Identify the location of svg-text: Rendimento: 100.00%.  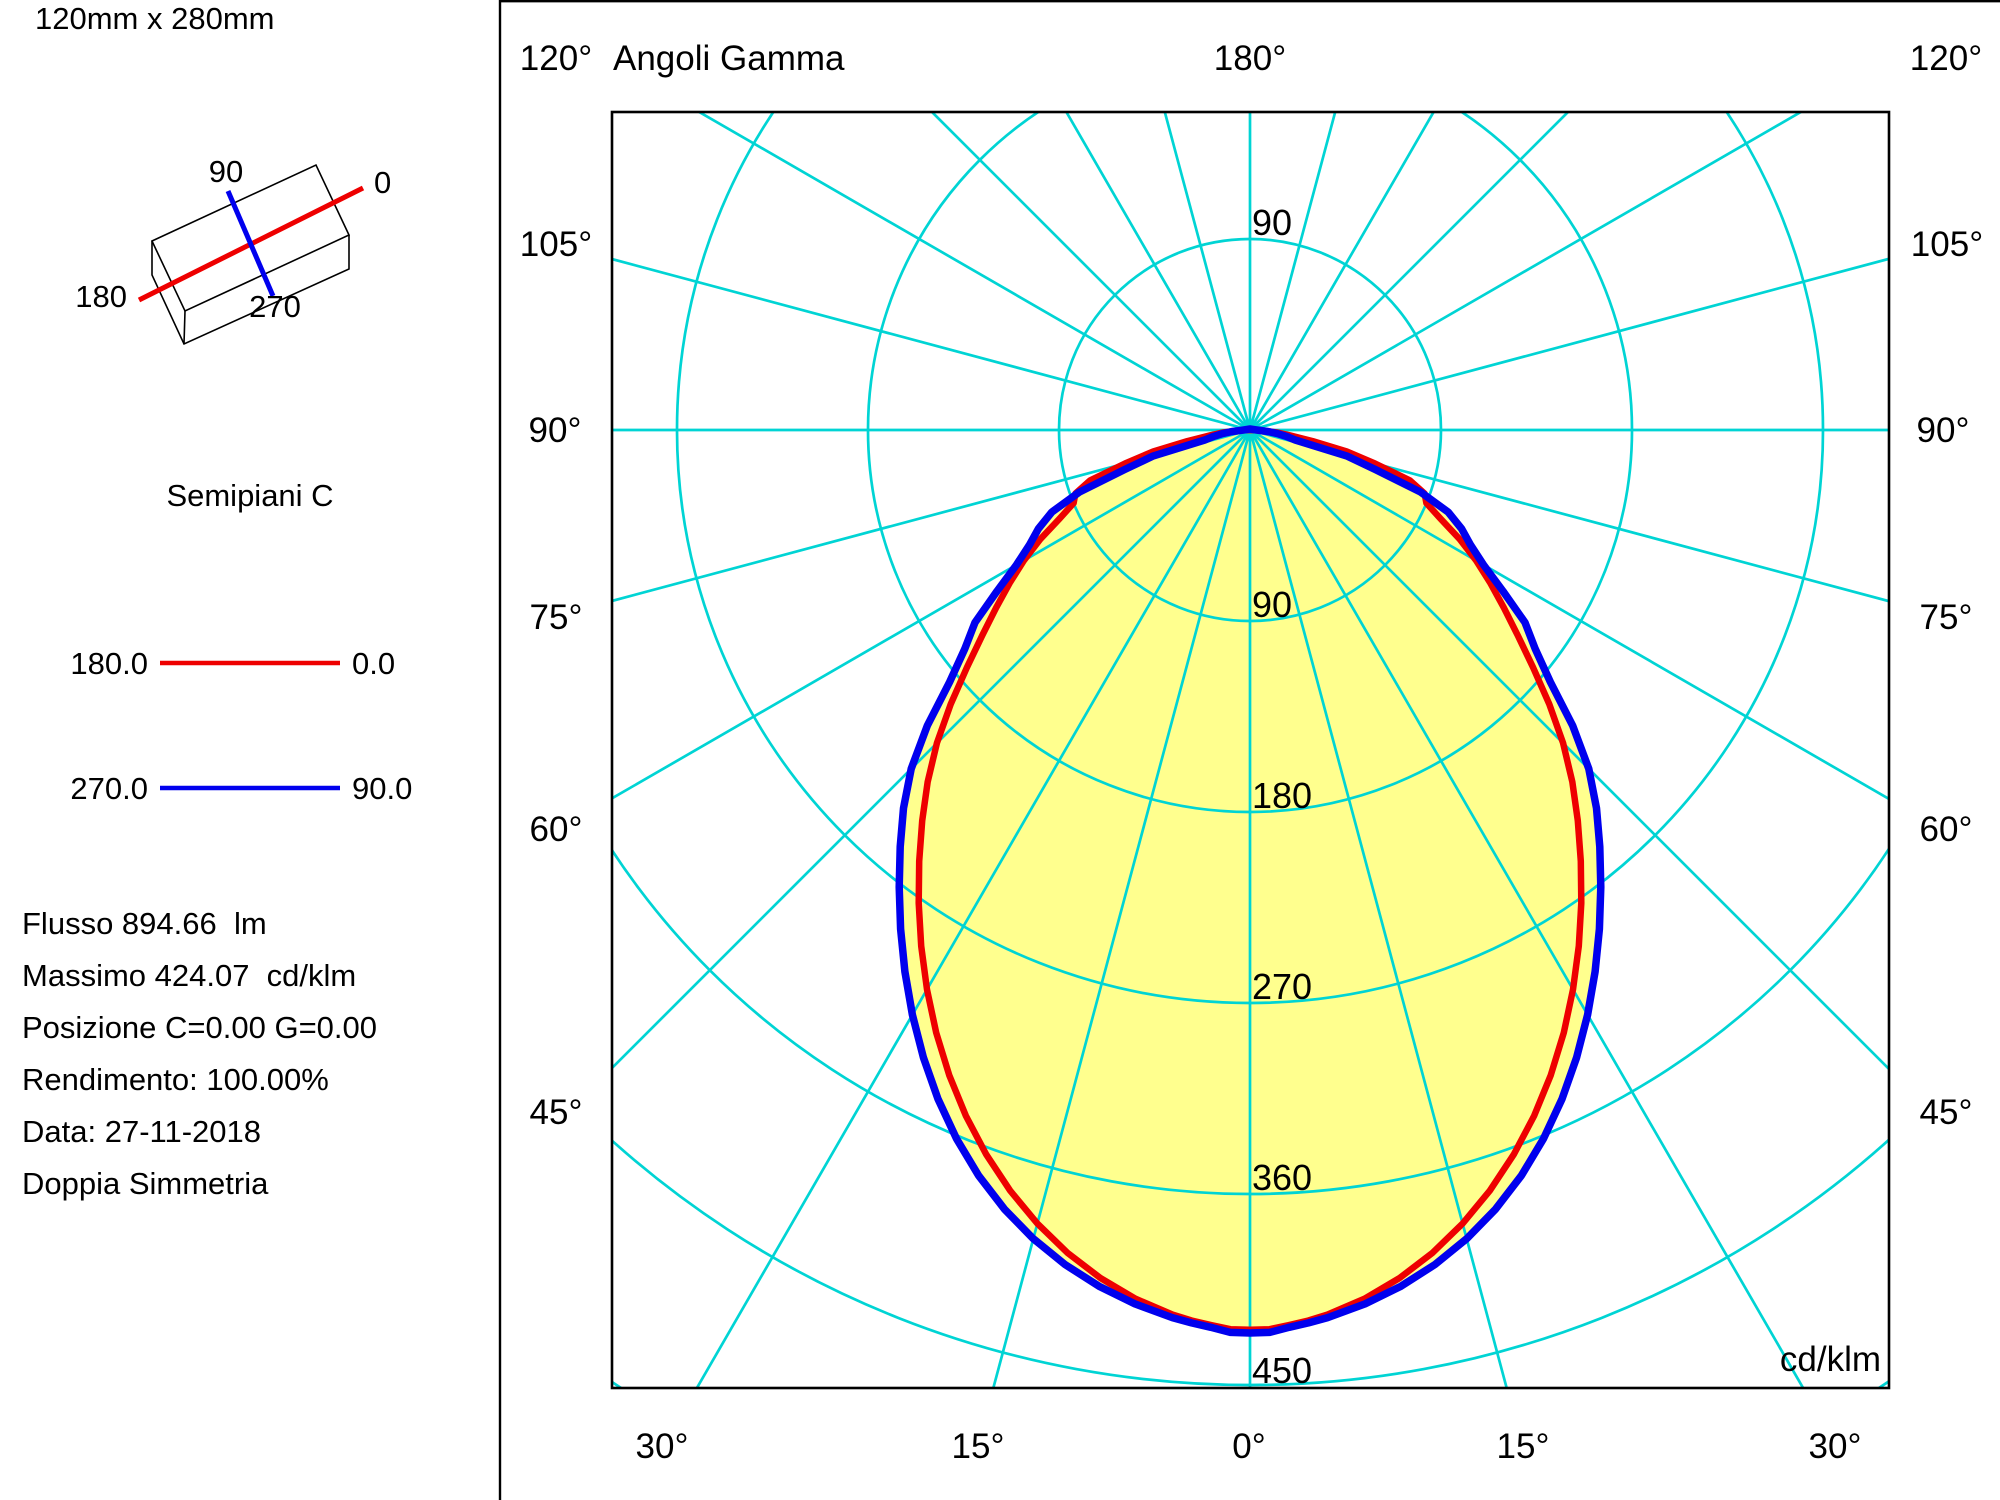
(175, 1079).